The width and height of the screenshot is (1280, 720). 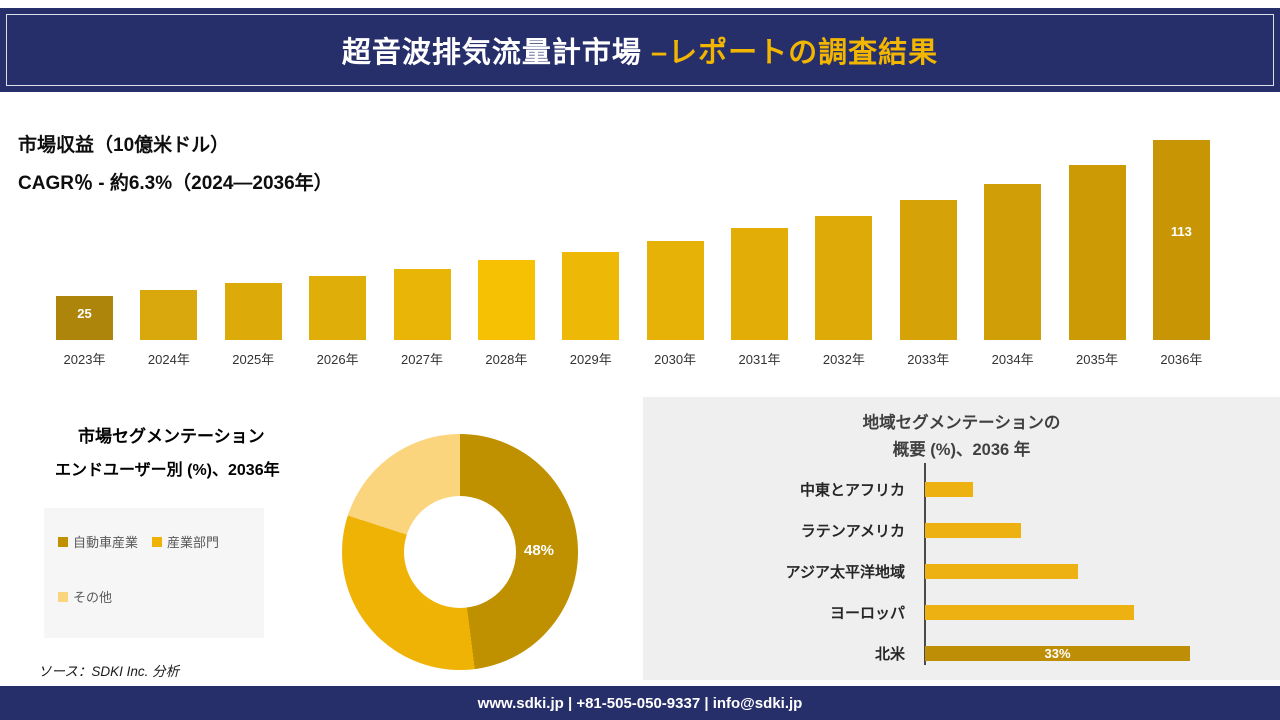 I want to click on bar-column: 2027年, so click(x=422, y=253).